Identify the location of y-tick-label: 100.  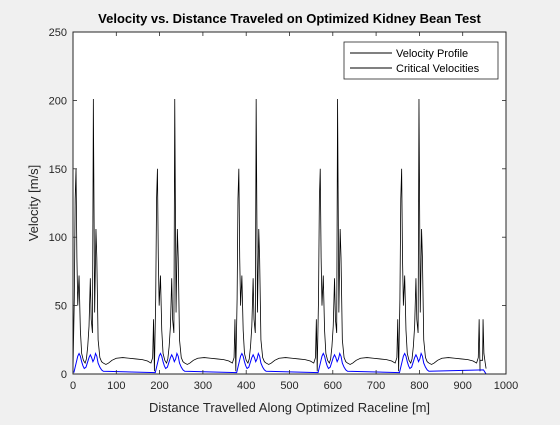
(58, 238).